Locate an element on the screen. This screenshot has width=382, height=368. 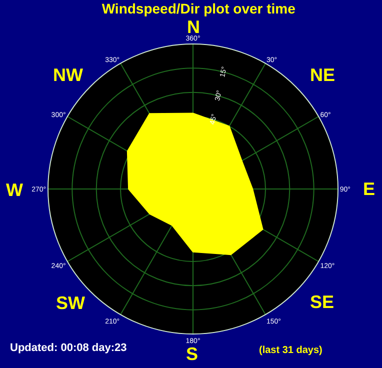
text: E is located at coordinates (369, 189).